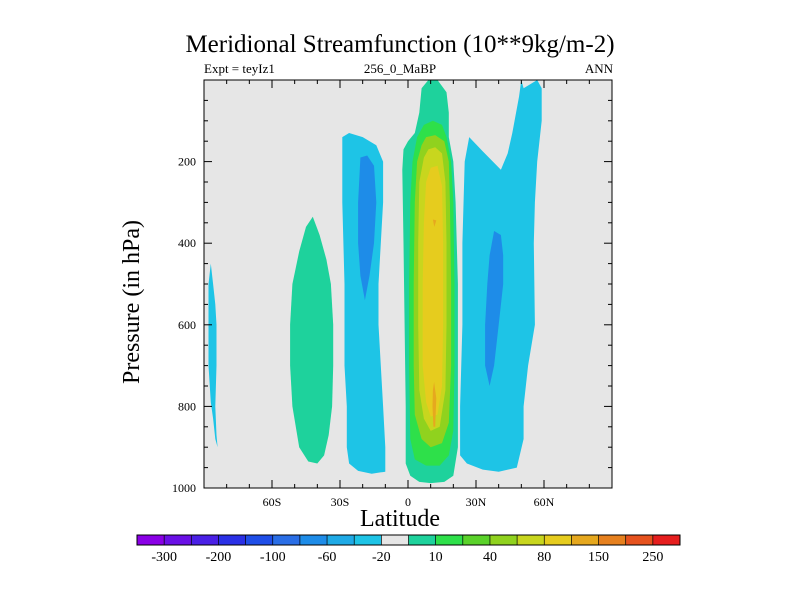 The height and width of the screenshot is (600, 800). I want to click on chart-title: Meridional Streamfunction (10**9kg/m-2), so click(400, 44).